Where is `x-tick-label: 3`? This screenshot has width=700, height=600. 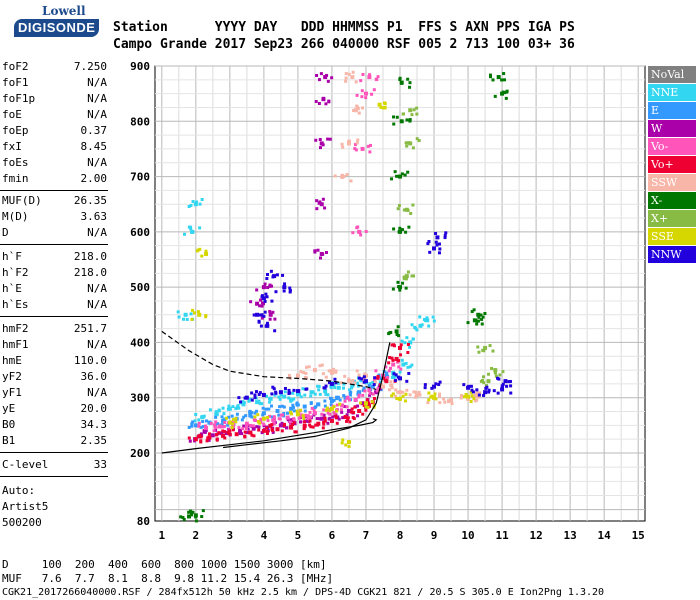 x-tick-label: 3 is located at coordinates (230, 535).